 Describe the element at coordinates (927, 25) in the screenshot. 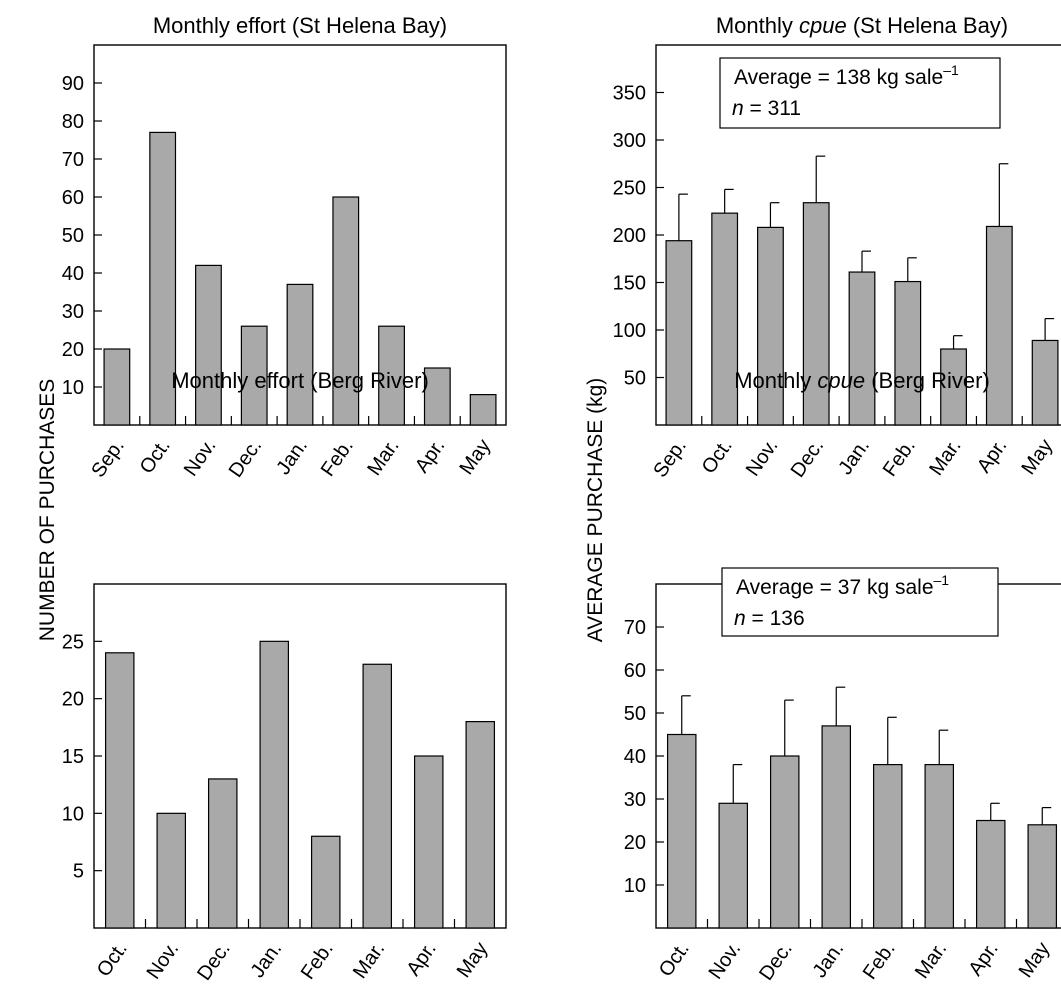

I see `title-part: (St Helena Bay)` at that location.